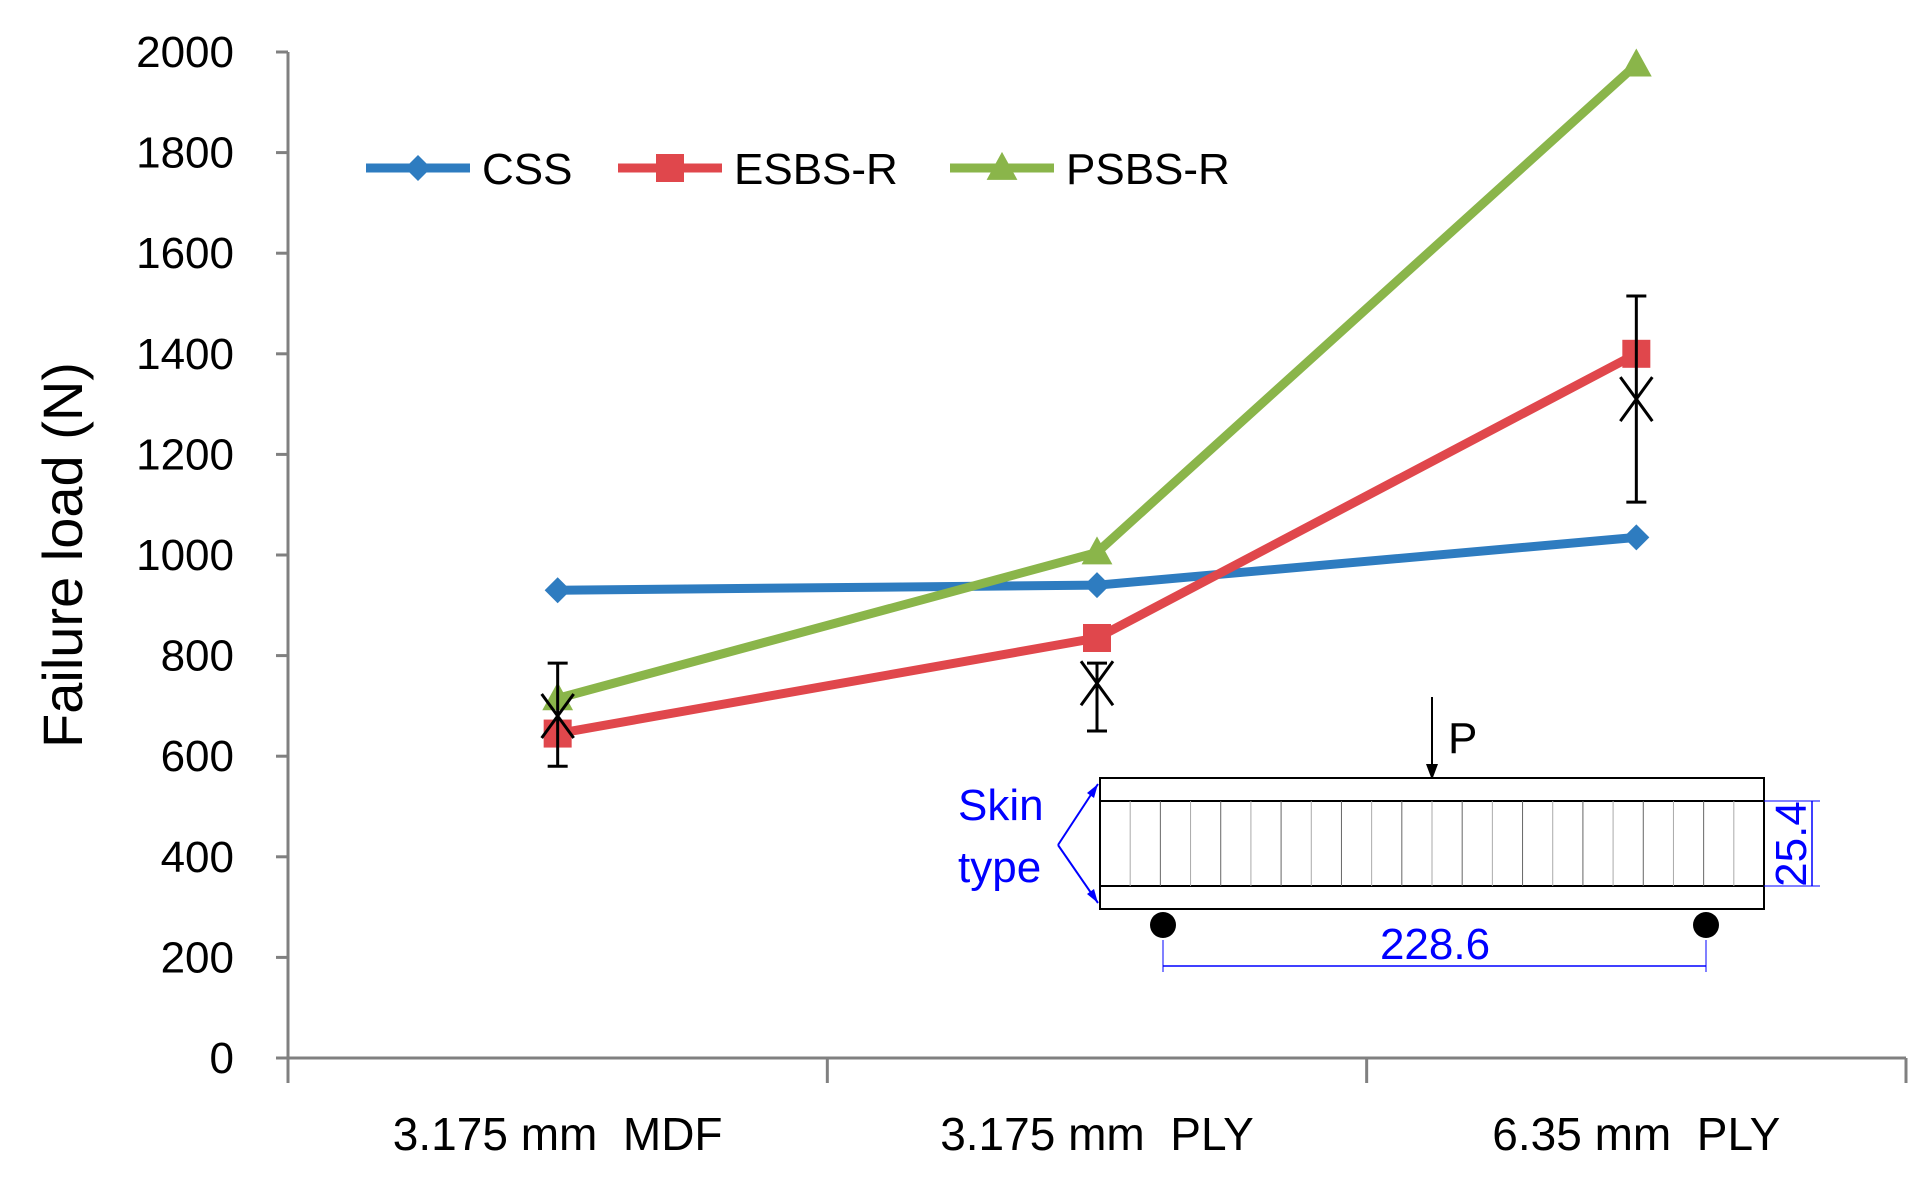  Describe the element at coordinates (1791, 844) in the screenshot. I see `thickness-label: 25.4` at that location.